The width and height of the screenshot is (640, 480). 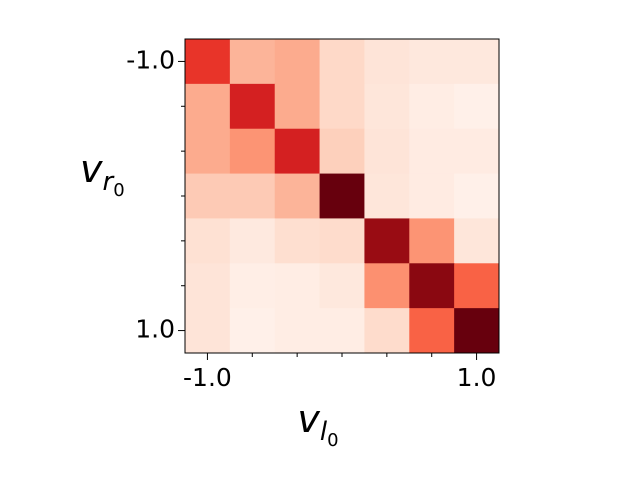 What do you see at coordinates (102, 174) in the screenshot?
I see `y-axis-label: vr0` at bounding box center [102, 174].